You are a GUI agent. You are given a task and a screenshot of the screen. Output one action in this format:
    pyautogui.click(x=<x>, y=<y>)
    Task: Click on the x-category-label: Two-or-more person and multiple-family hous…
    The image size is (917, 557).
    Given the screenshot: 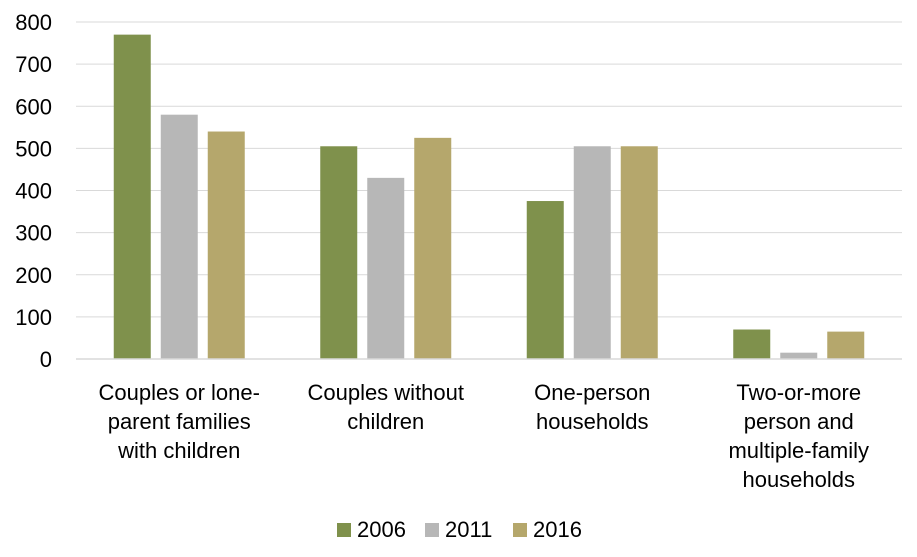 What is the action you would take?
    pyautogui.click(x=798, y=436)
    